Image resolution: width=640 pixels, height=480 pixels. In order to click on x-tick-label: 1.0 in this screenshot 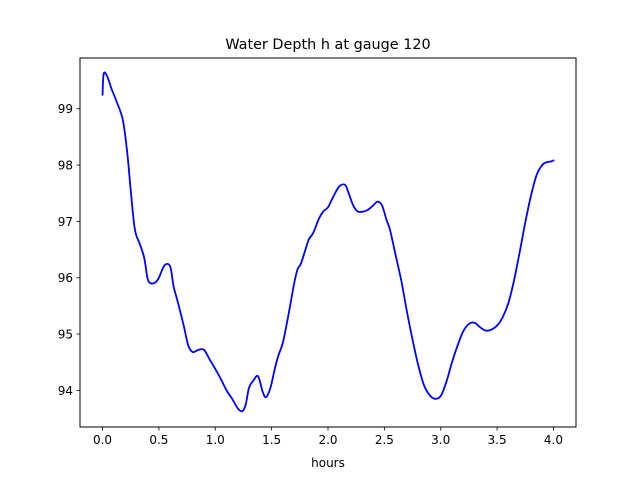, I will do `click(215, 440)`.